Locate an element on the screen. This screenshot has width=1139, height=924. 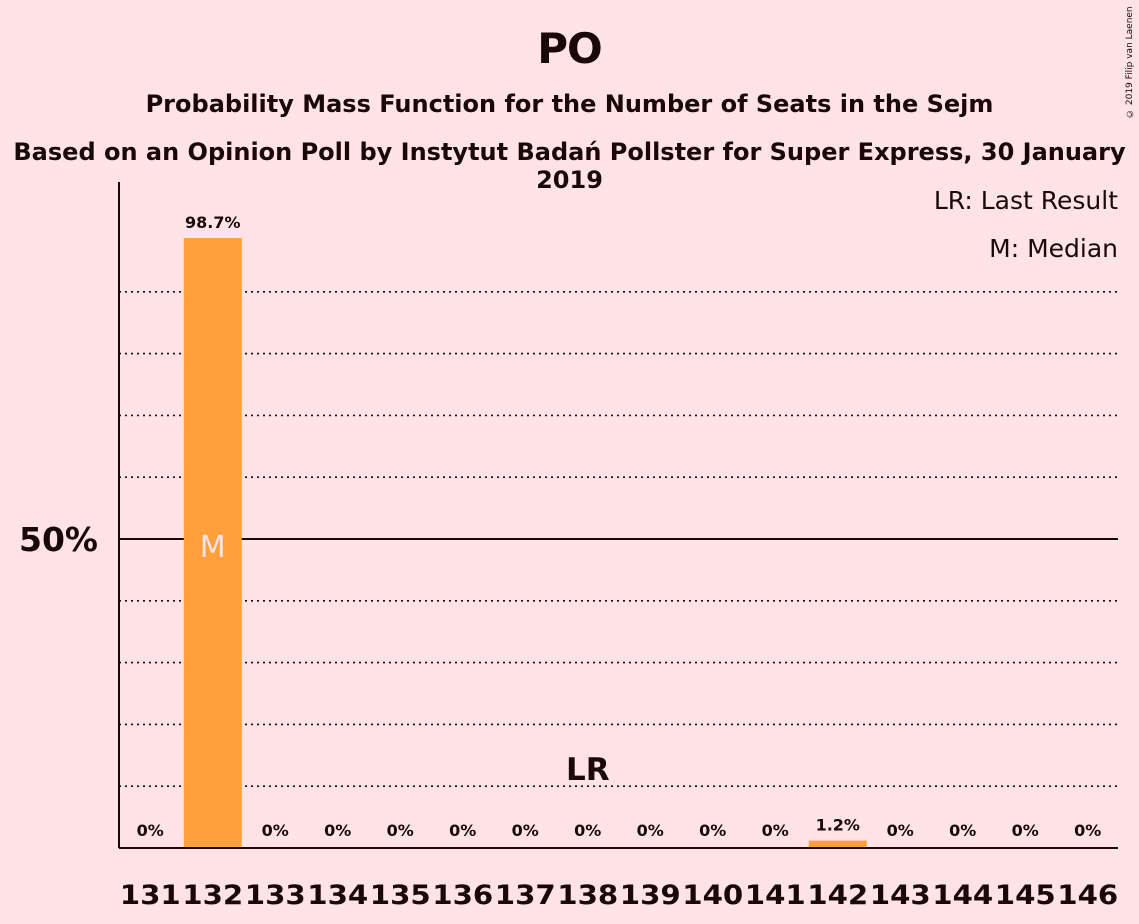
x-tick-label-133: 133 is located at coordinates (275, 895).